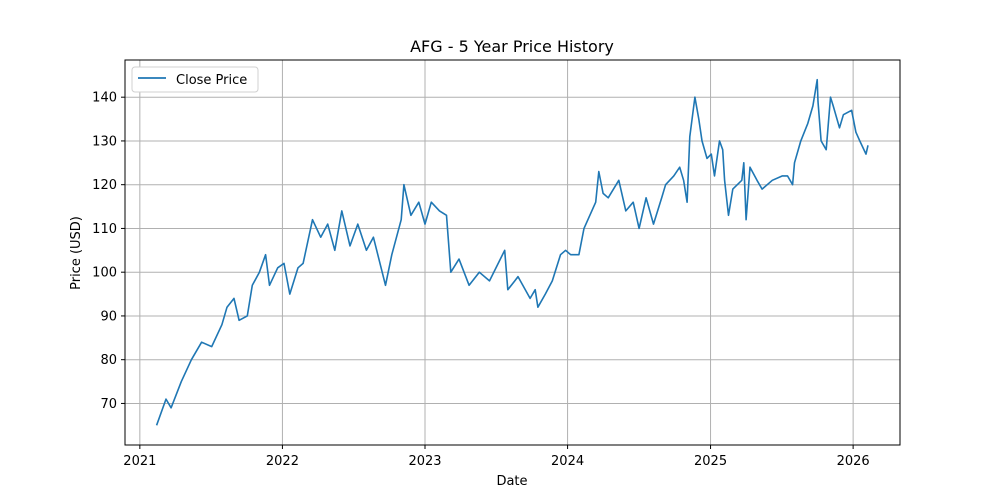 This screenshot has width=1000, height=504. I want to click on legend-label: Close Price, so click(211, 80).